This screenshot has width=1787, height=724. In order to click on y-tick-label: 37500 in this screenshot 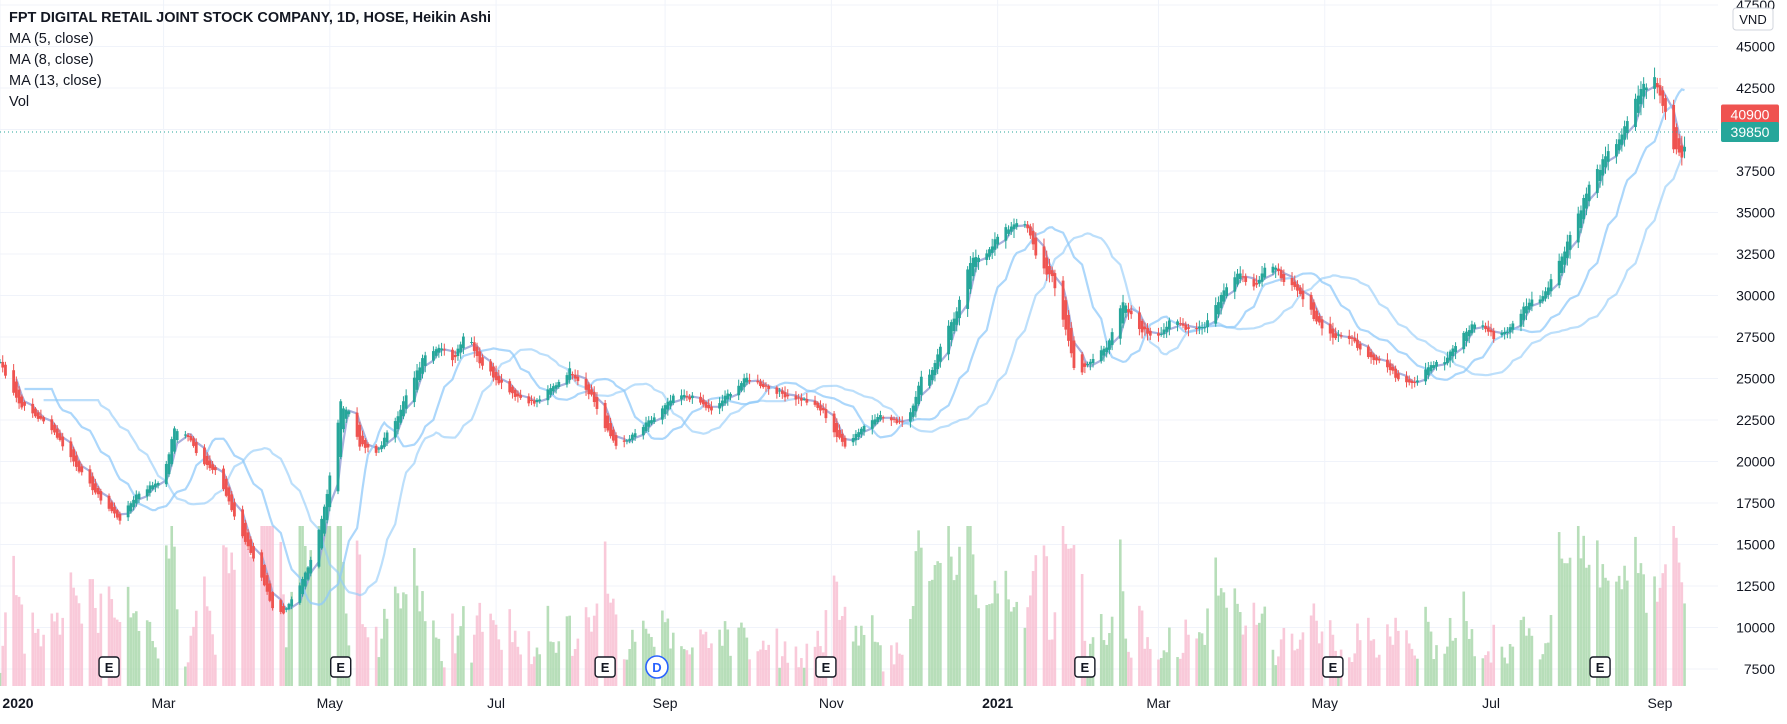, I will do `click(1755, 171)`.